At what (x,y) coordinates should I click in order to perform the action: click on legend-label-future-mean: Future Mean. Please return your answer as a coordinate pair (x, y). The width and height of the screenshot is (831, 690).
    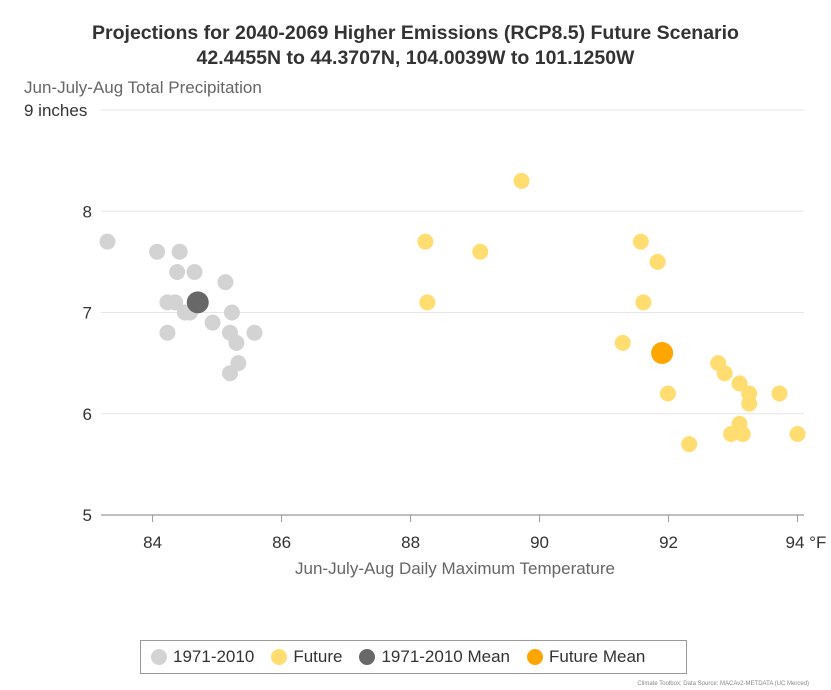
    Looking at the image, I should click on (597, 656).